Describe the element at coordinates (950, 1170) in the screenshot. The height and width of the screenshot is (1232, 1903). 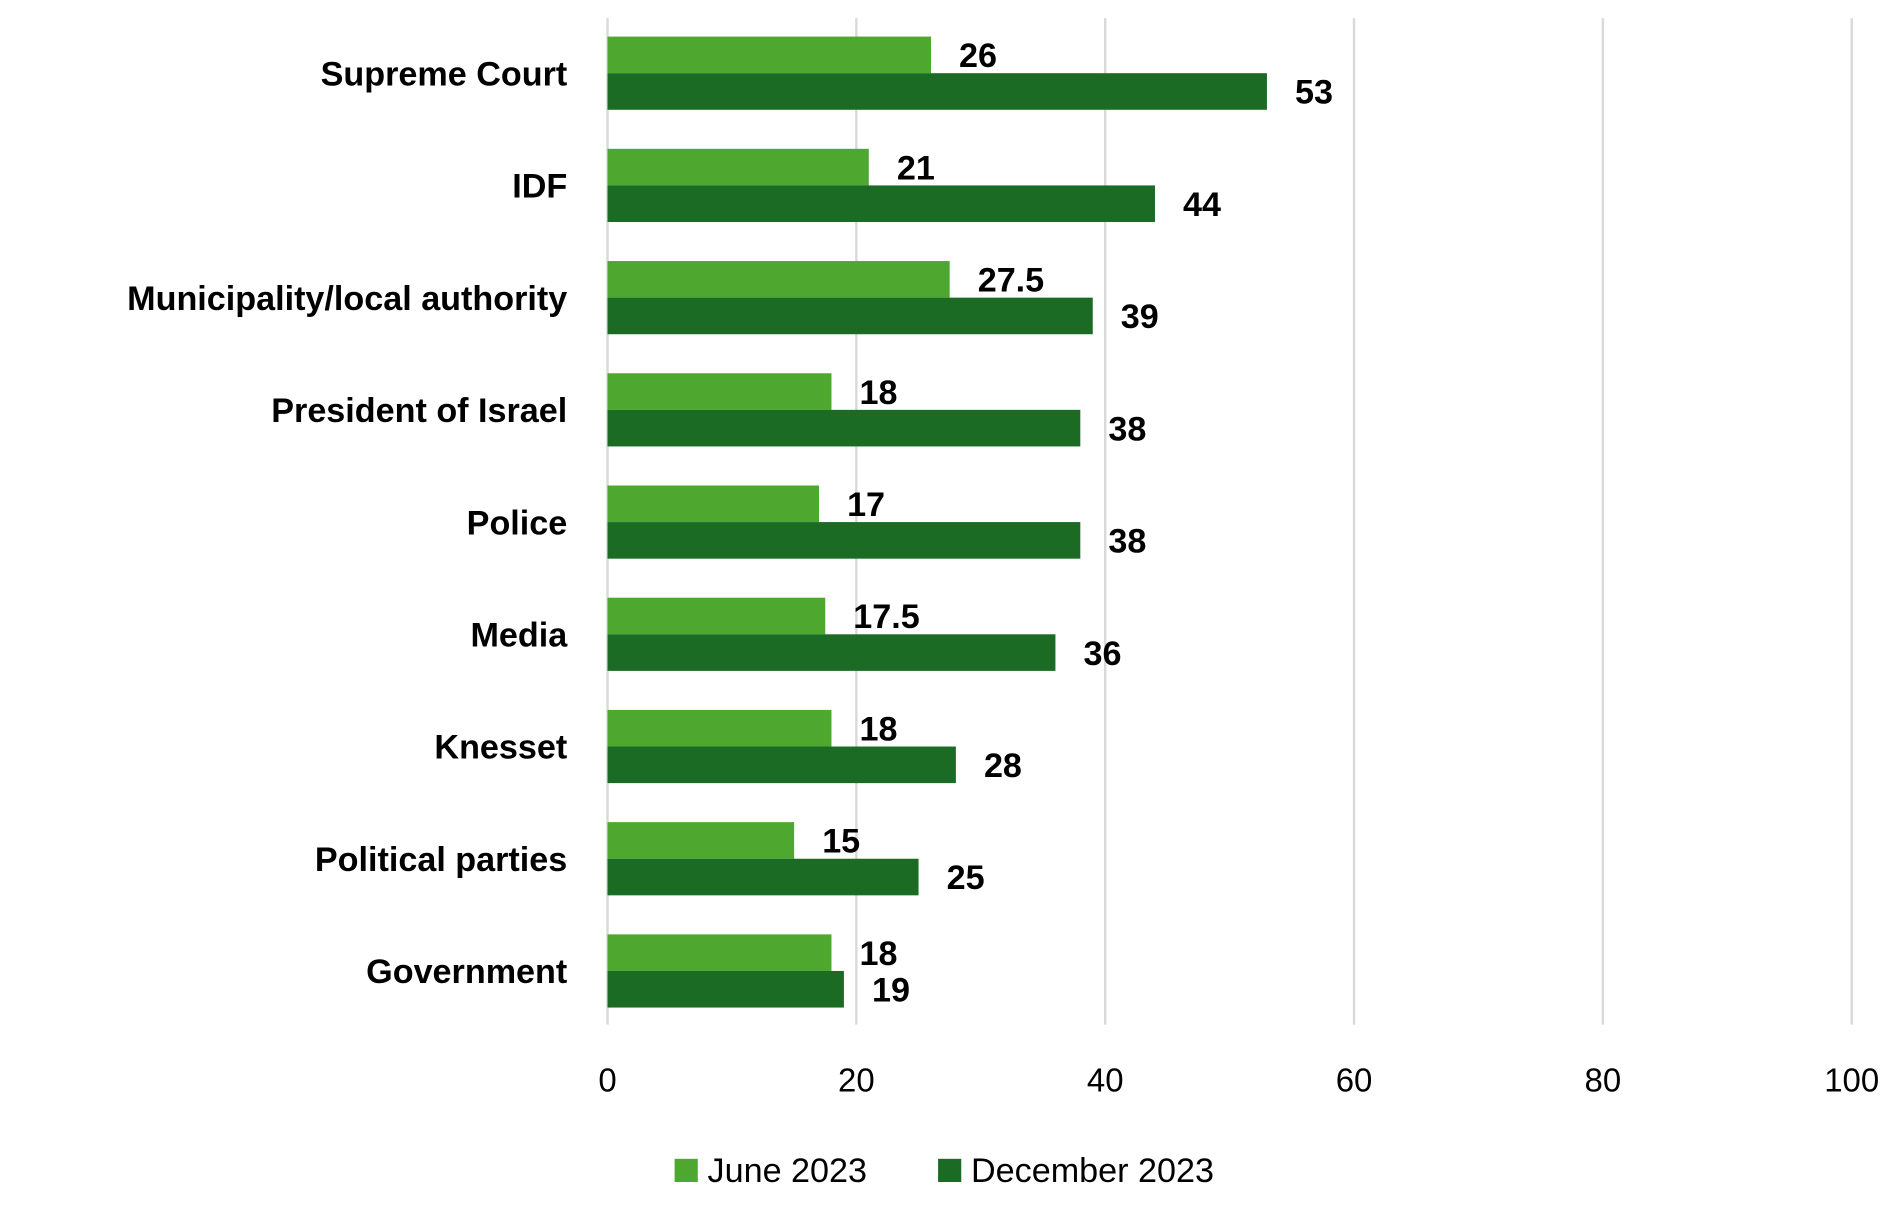
I see `legend-swatch-december` at that location.